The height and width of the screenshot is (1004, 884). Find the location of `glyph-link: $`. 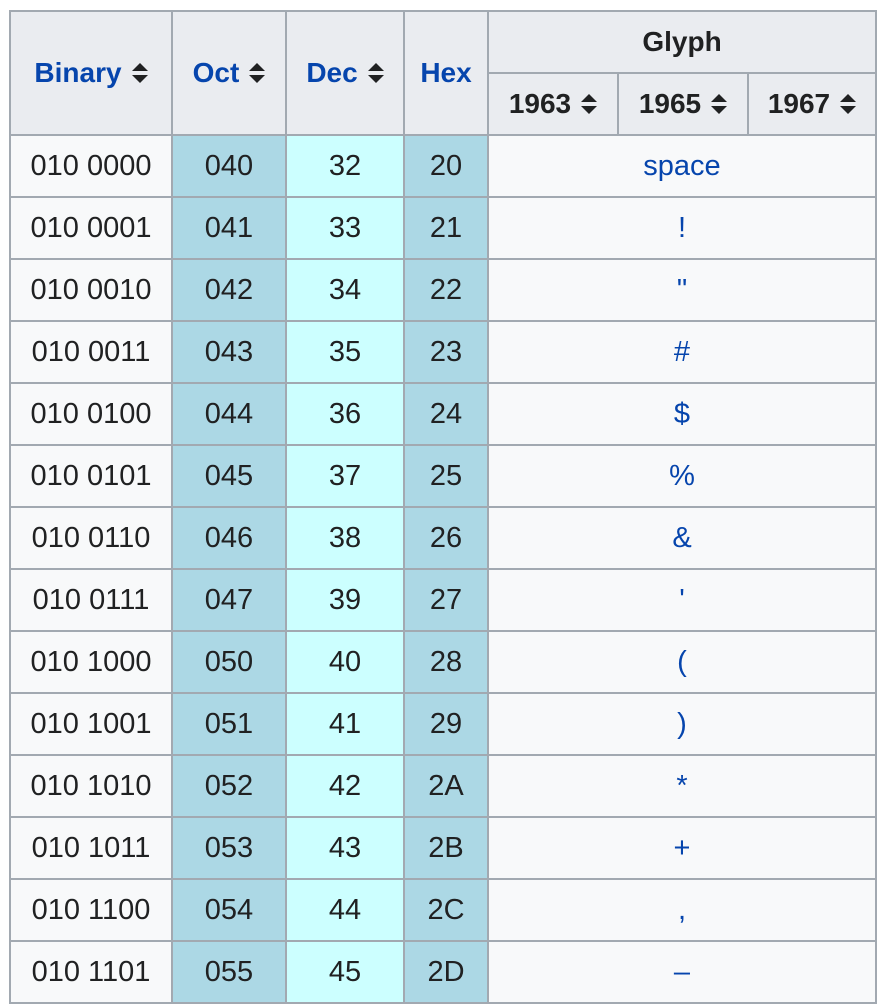

glyph-link: $ is located at coordinates (682, 413).